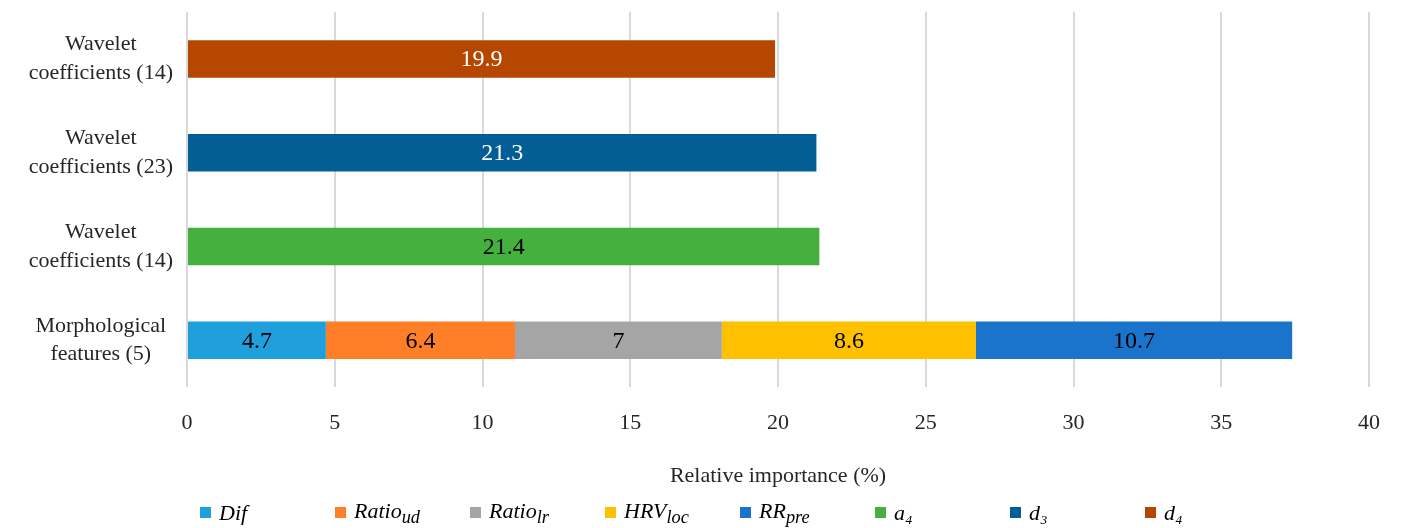 The height and width of the screenshot is (528, 1403). Describe the element at coordinates (848, 339) in the screenshot. I see `data-label: 8.6` at that location.